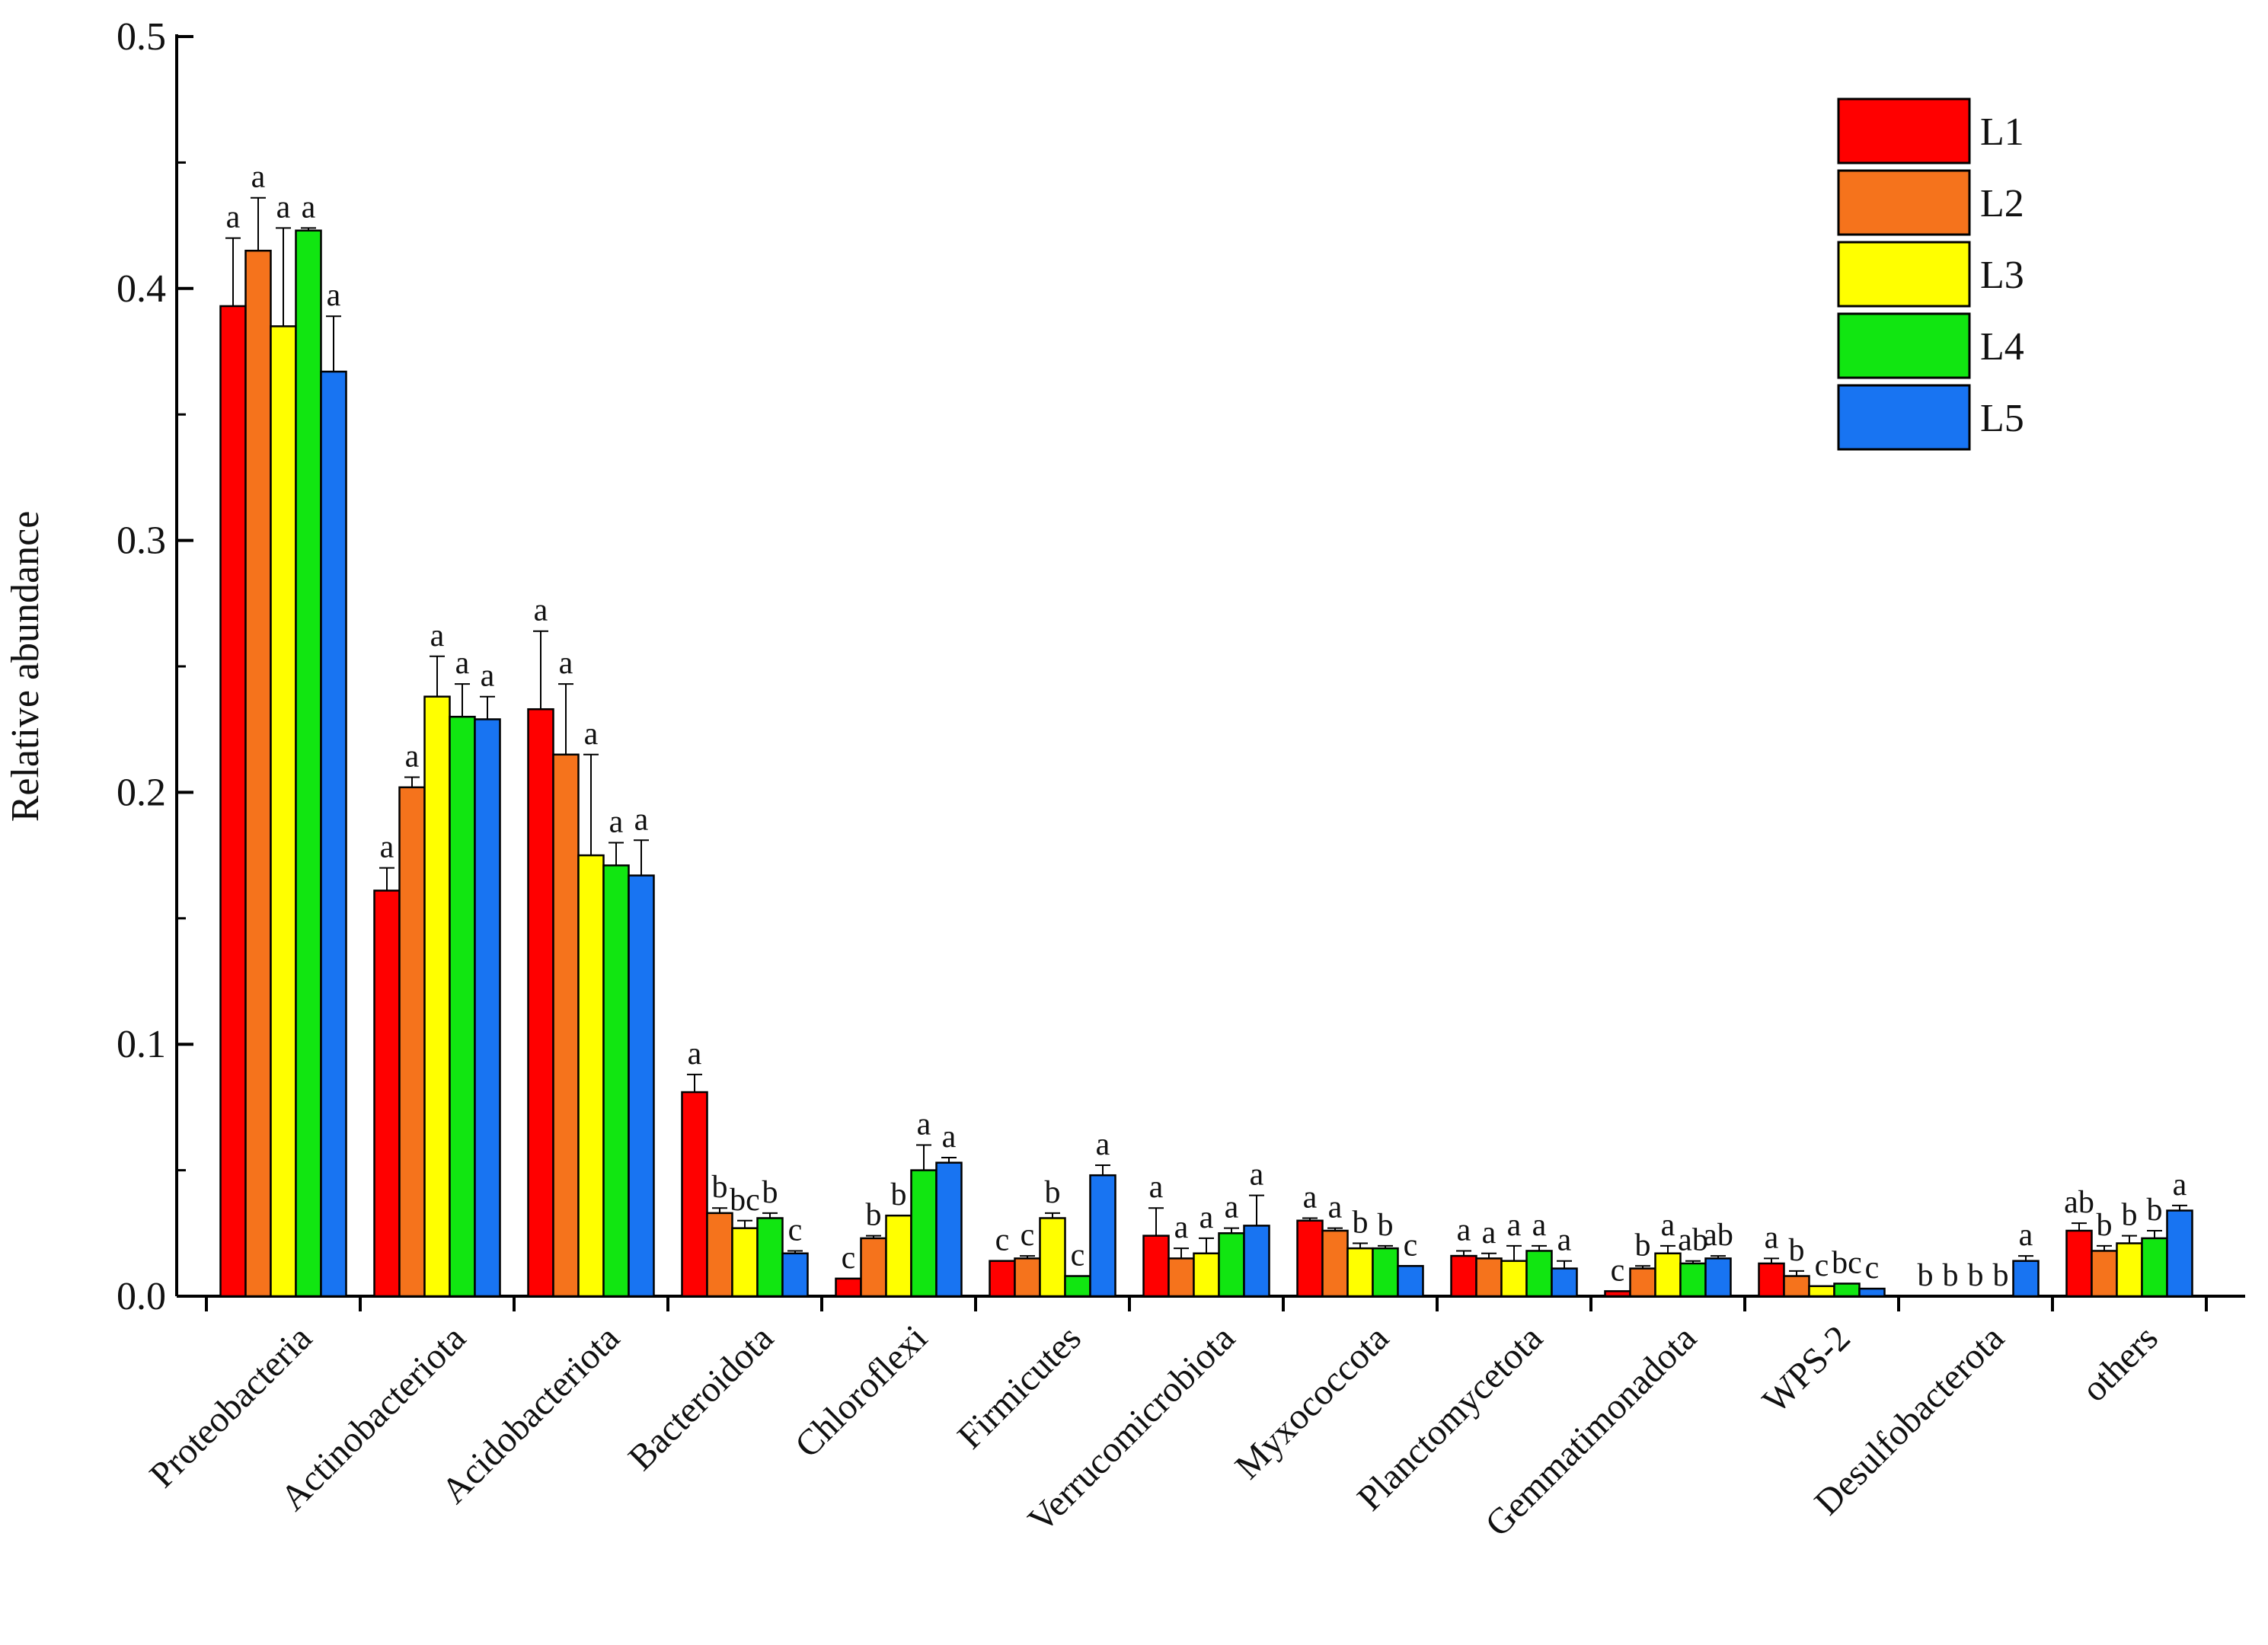 This screenshot has height=1645, width=2268. I want to click on category-label: others, so click(2119, 1363).